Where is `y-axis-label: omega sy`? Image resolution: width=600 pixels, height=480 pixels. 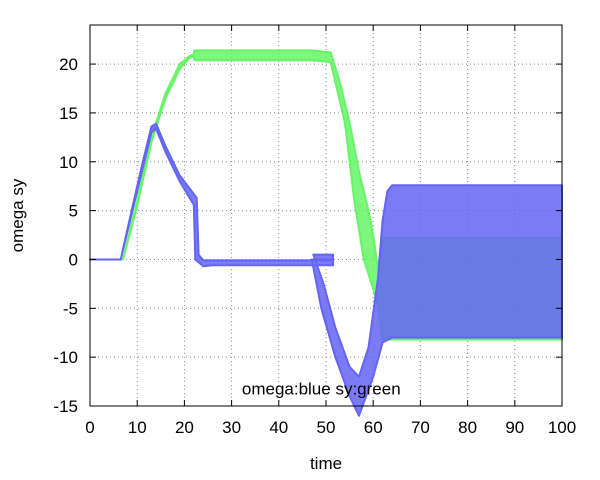 y-axis-label: omega sy is located at coordinates (17, 215).